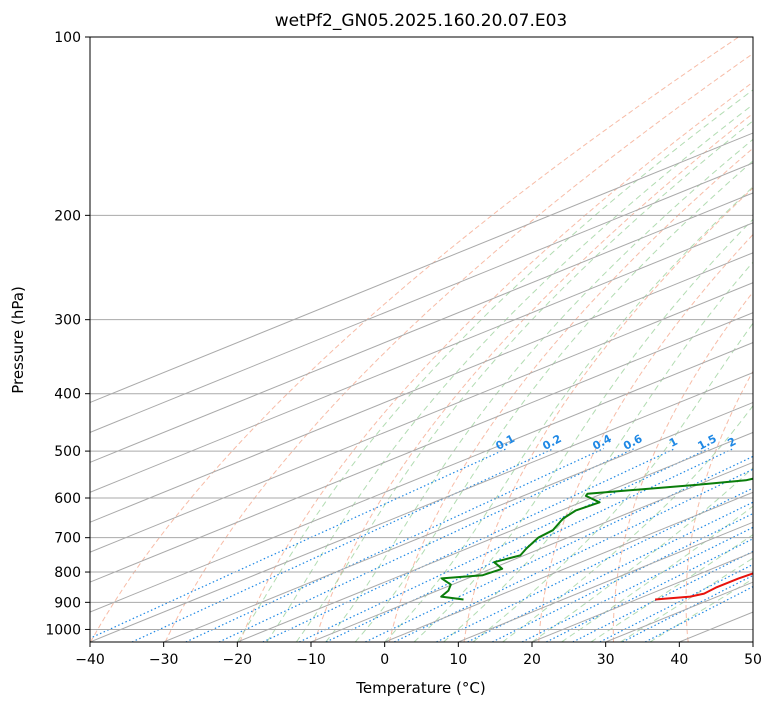  Describe the element at coordinates (633, 442) in the screenshot. I see `mixing-ratio-label: 0.6` at that location.